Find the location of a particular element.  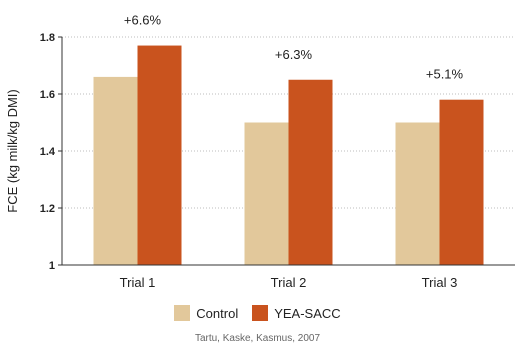

legend-item-control: Control is located at coordinates (206, 313).